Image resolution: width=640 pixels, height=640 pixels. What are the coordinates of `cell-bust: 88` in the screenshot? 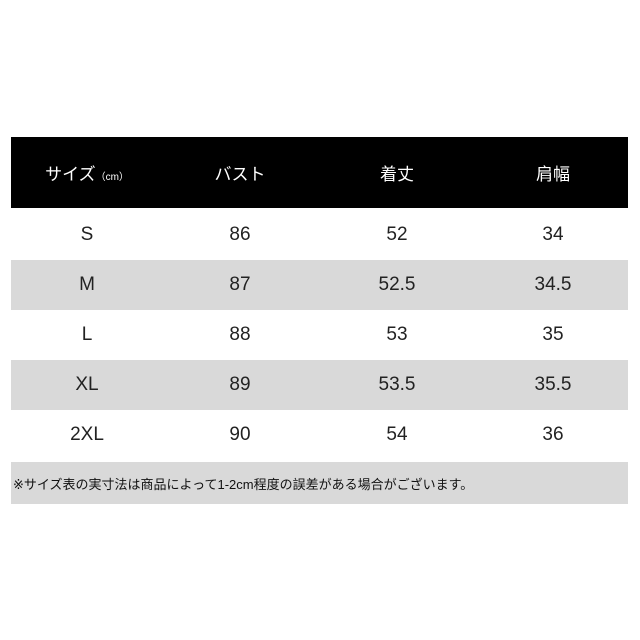 It's located at (240, 334).